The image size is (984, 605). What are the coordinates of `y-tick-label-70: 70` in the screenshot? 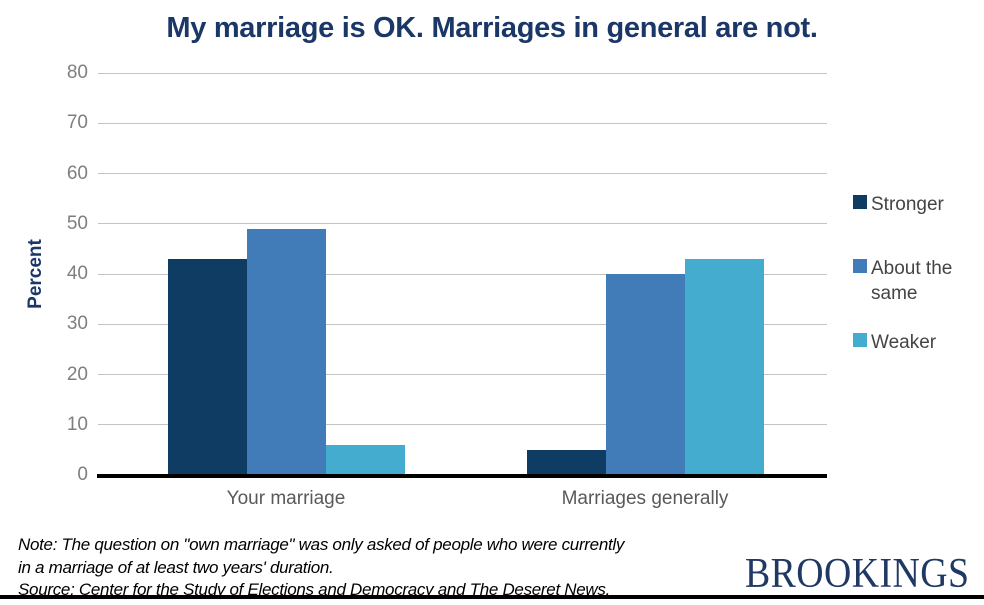 It's located at (77, 123).